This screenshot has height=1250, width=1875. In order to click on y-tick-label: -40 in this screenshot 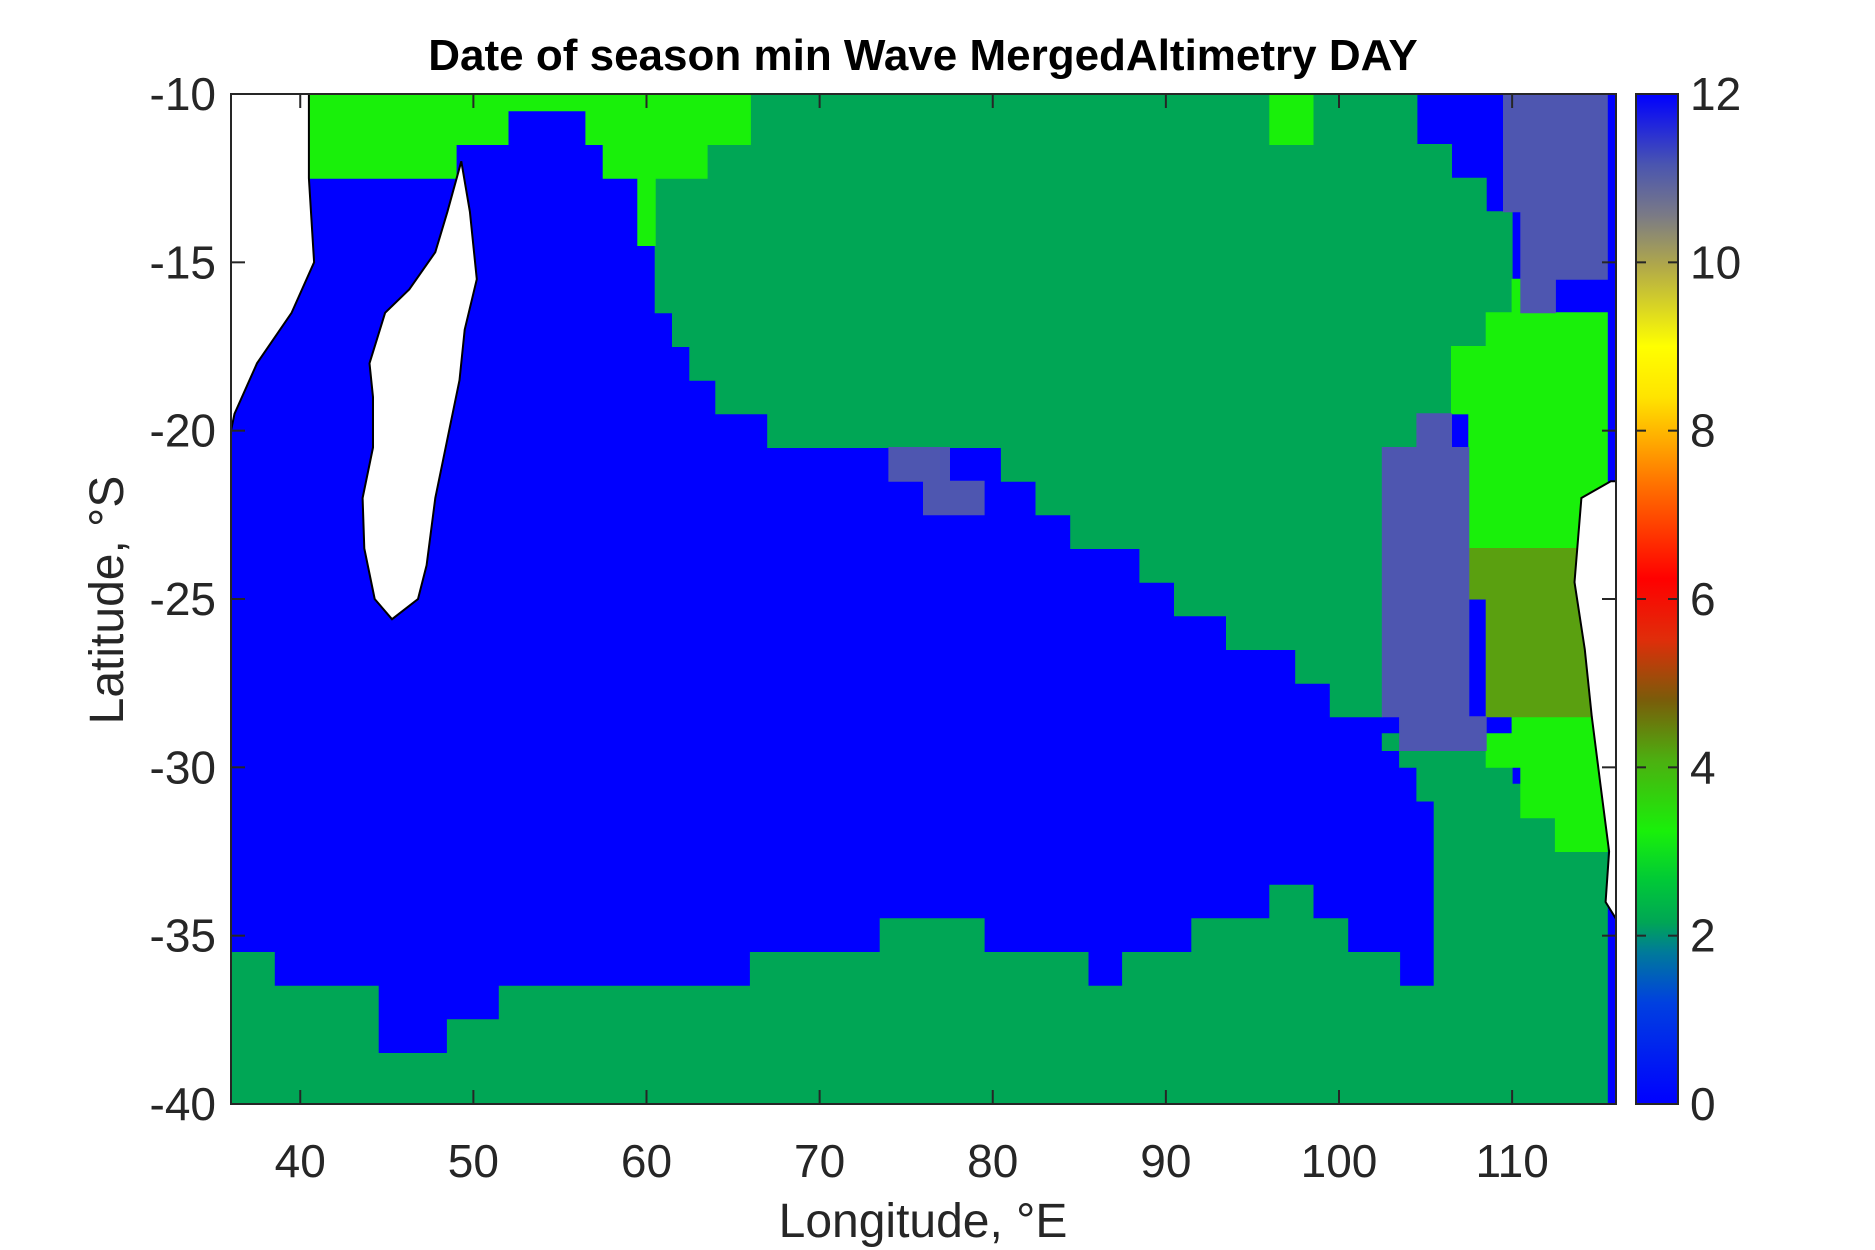, I will do `click(183, 1104)`.